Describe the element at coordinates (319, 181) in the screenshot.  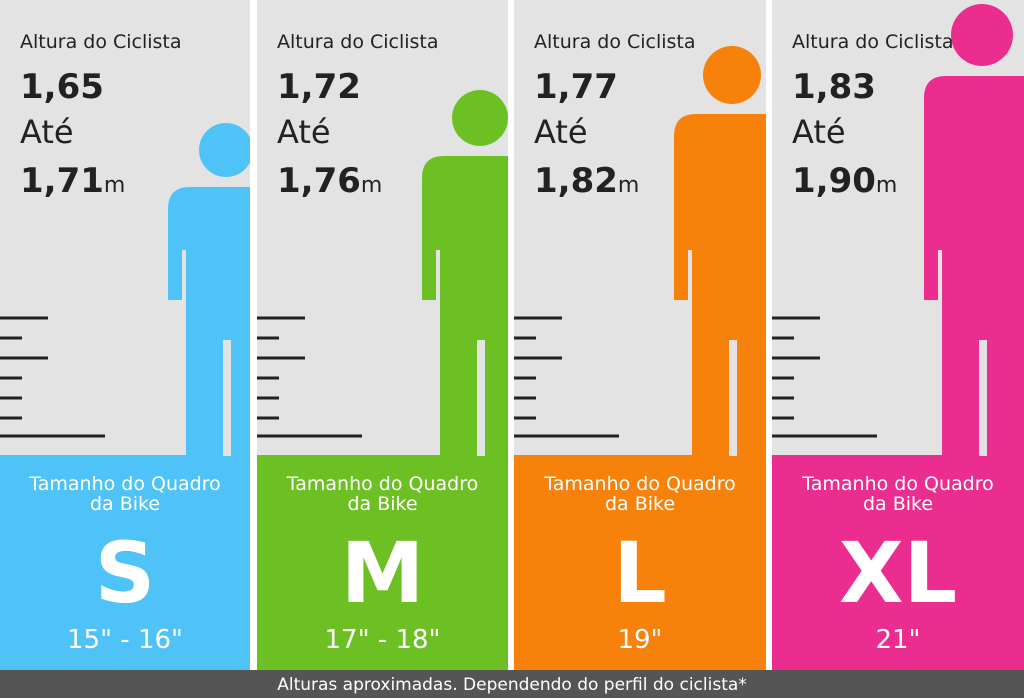
I see `height-to-value: 1,76` at that location.